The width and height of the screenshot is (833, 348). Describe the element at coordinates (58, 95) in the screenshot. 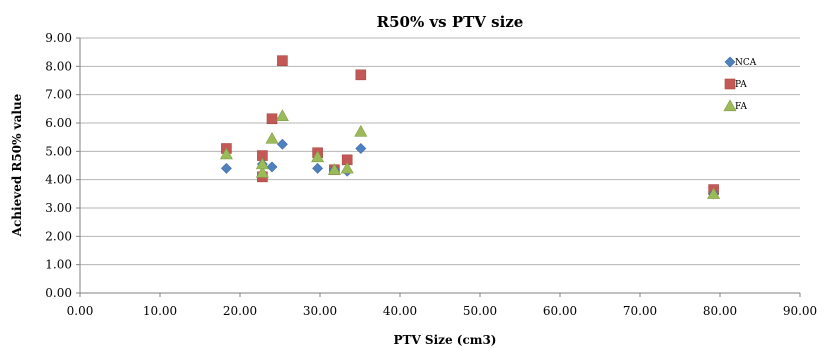

I see `y-tick-label: 7.00` at that location.